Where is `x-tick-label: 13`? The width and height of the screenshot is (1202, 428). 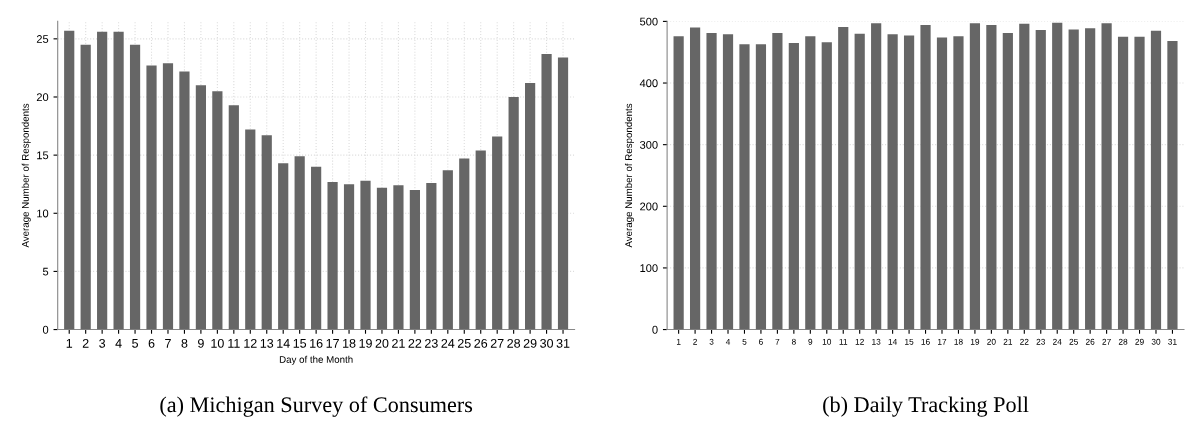
x-tick-label: 13 is located at coordinates (267, 343).